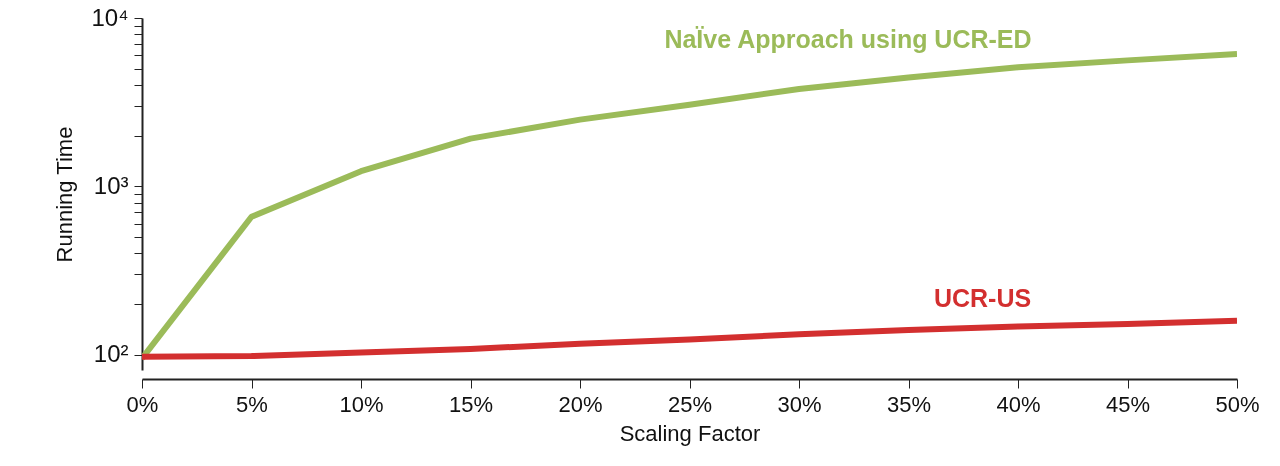 The image size is (1280, 466). What do you see at coordinates (799, 404) in the screenshot?
I see `x-tick-label: 30%` at bounding box center [799, 404].